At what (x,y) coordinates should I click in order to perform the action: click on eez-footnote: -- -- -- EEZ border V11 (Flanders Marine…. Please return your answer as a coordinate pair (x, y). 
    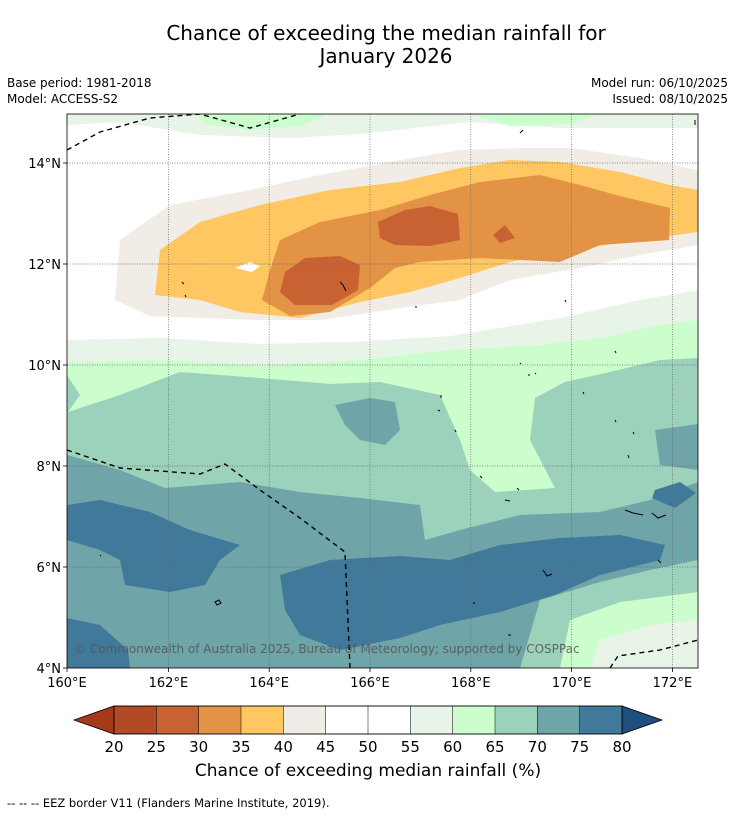
    Looking at the image, I should click on (168, 803).